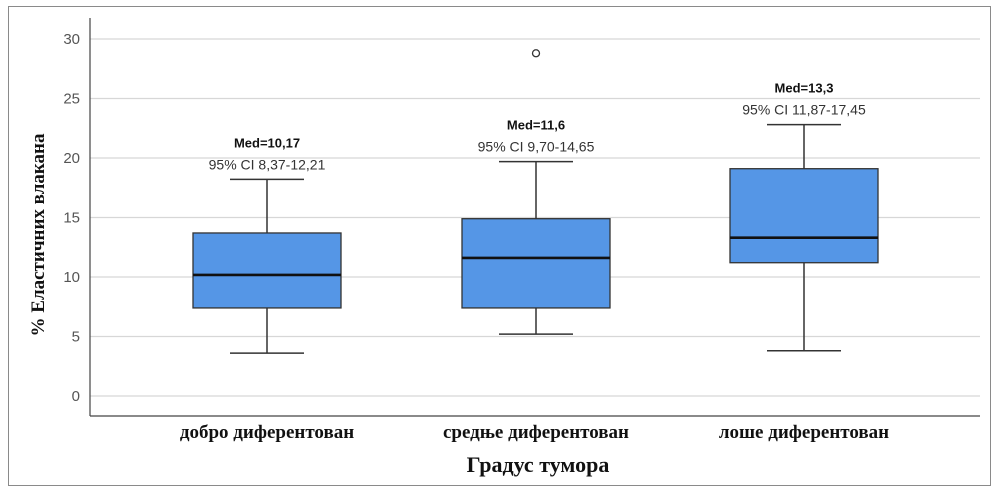 The width and height of the screenshot is (999, 492). I want to click on outlier-point, so click(536, 53).